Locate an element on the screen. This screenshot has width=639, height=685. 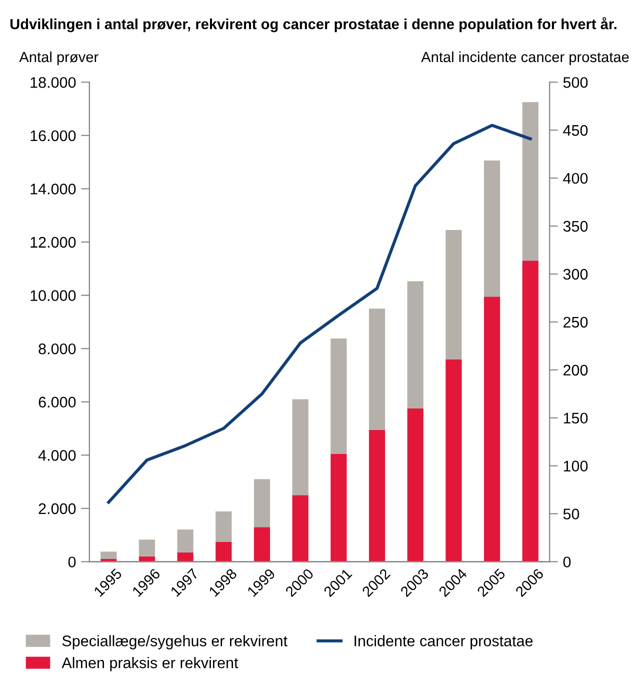
y2-tick-label: 150 is located at coordinates (576, 418).